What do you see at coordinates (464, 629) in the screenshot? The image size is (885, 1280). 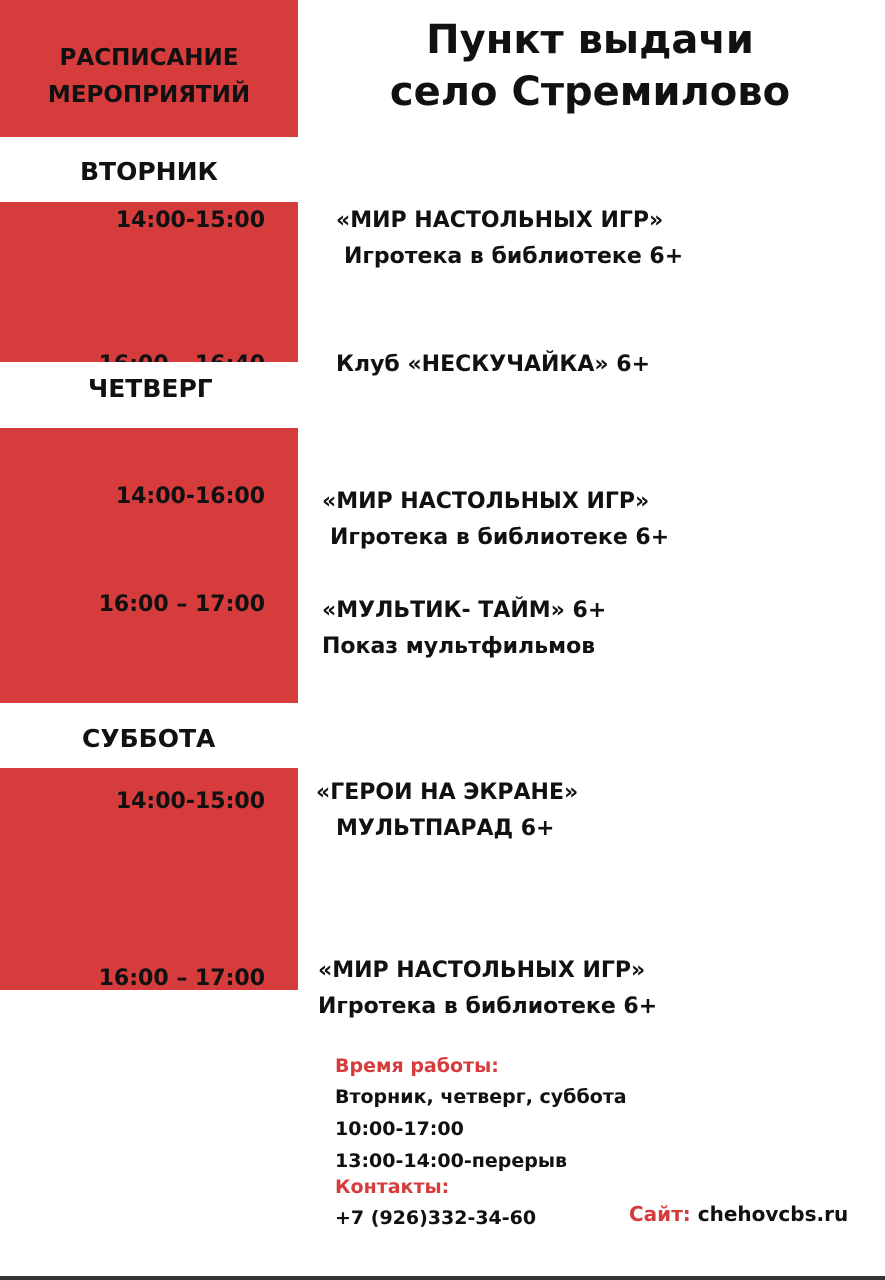 I see `event: «МУЛЬТИК- ТАЙМ» 6+ Показ мультфильмов` at bounding box center [464, 629].